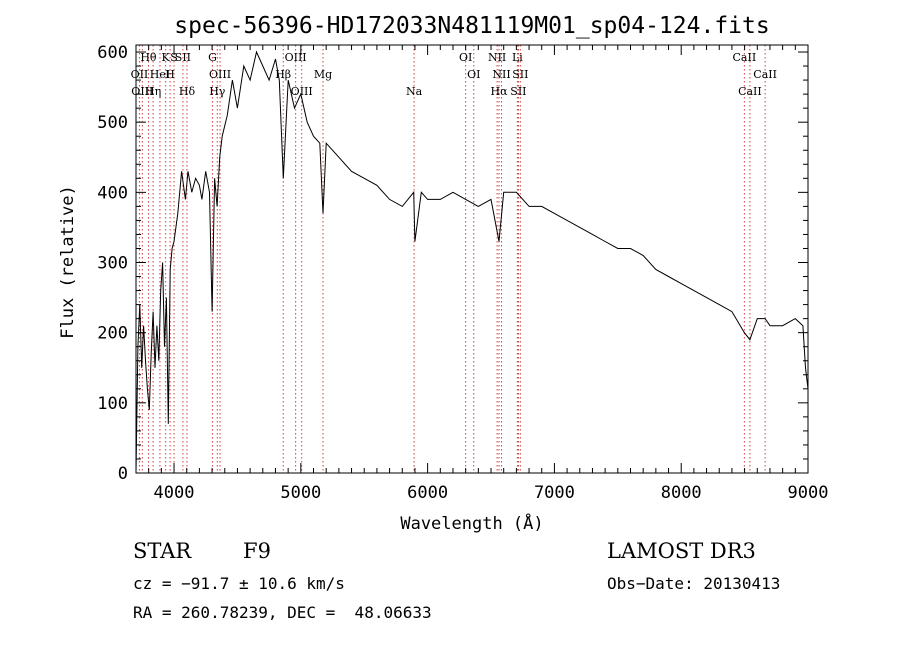 This screenshot has height=649, width=900. I want to click on x-tick-label: 9000, so click(808, 493).